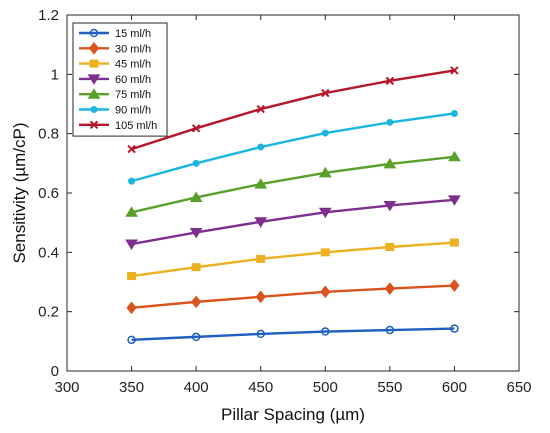  I want to click on y-tick-label: 0.4, so click(48, 252).